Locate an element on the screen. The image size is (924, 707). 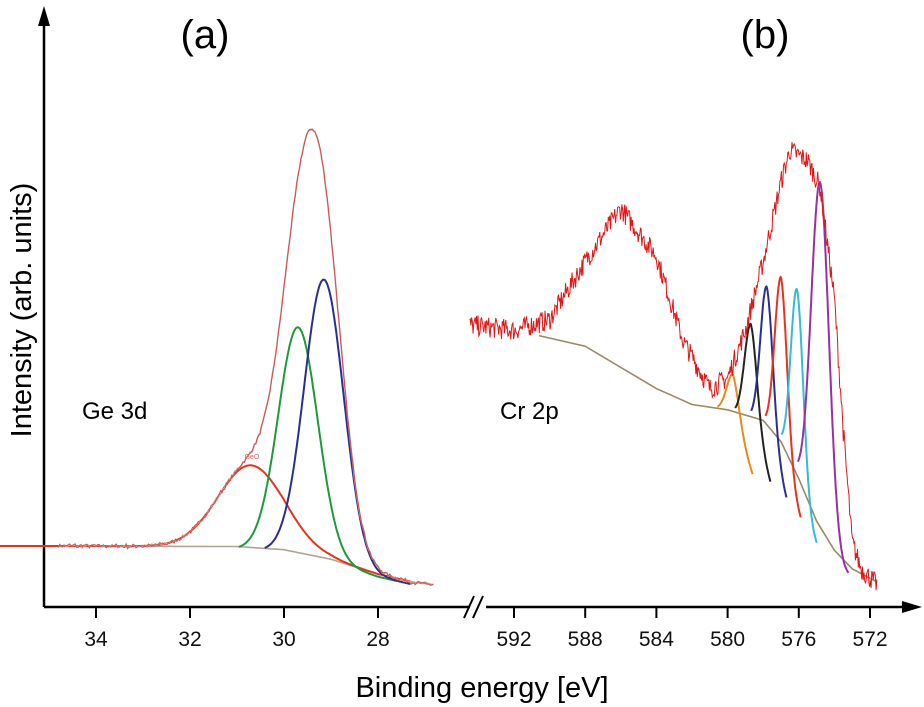
panel-label-a: (a) is located at coordinates (205, 35).